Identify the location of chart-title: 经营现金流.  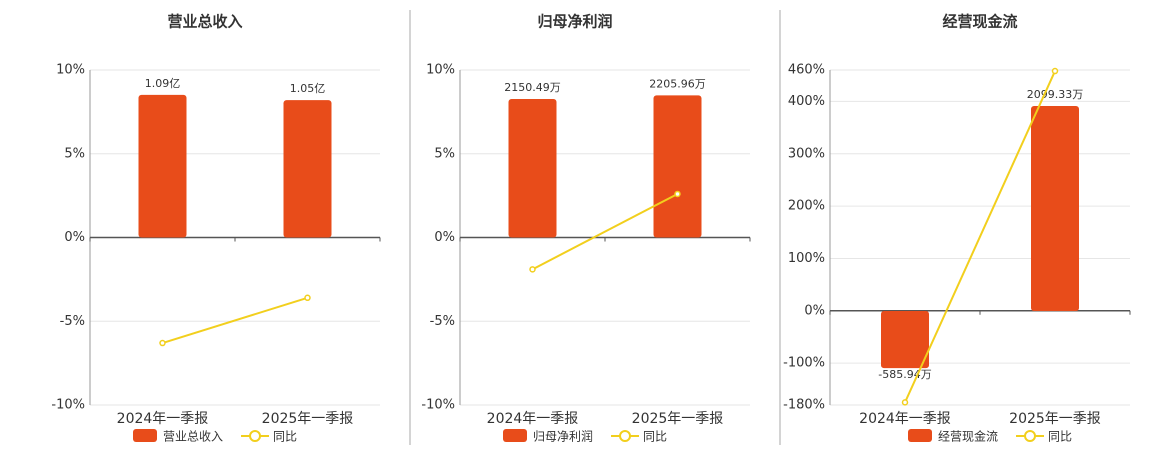
(979, 22).